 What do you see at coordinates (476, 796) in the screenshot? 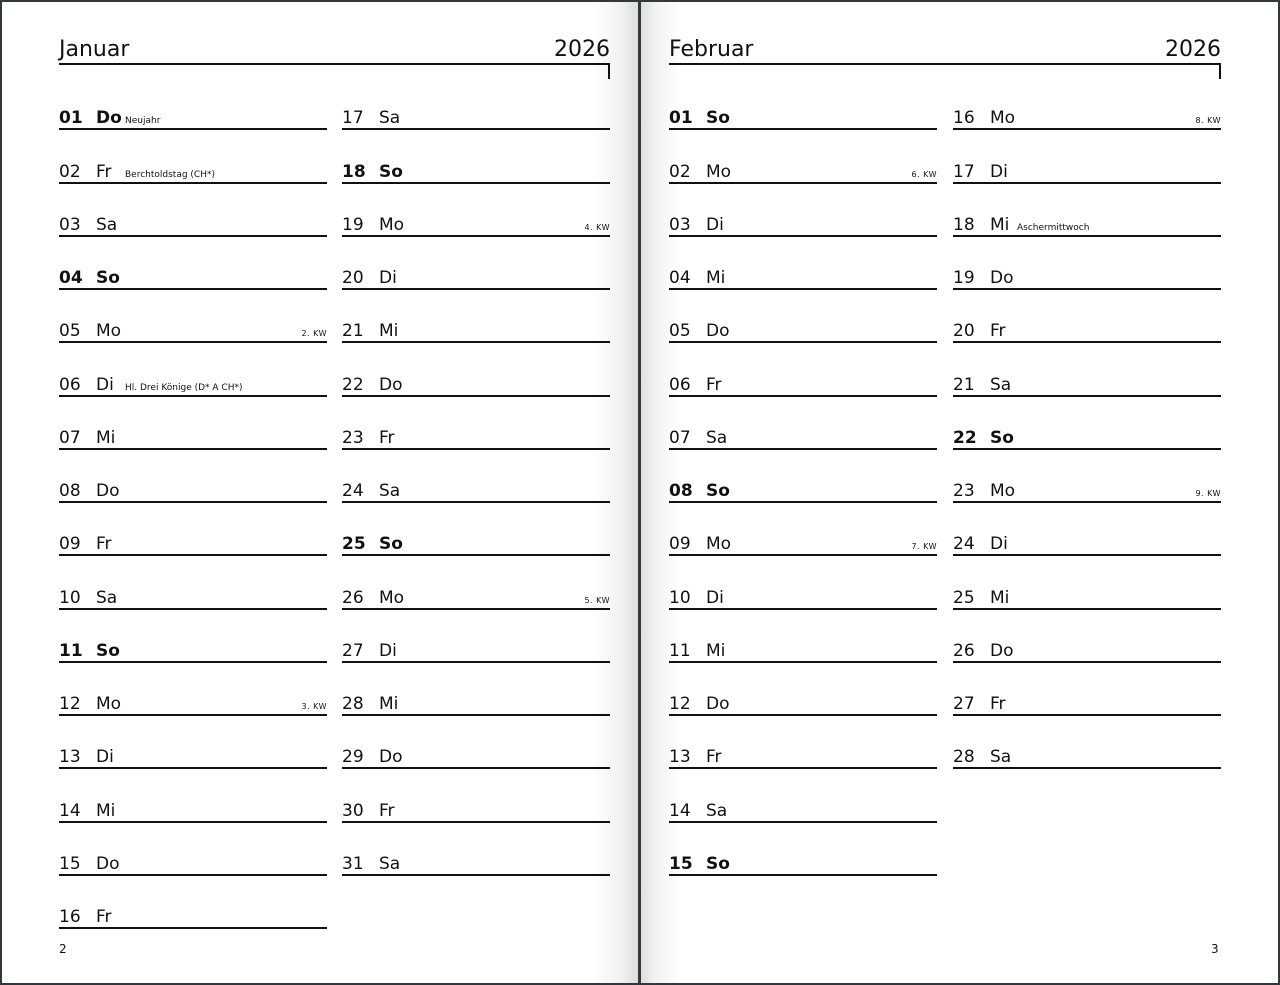
I see `day-row: 30 Fr` at bounding box center [476, 796].